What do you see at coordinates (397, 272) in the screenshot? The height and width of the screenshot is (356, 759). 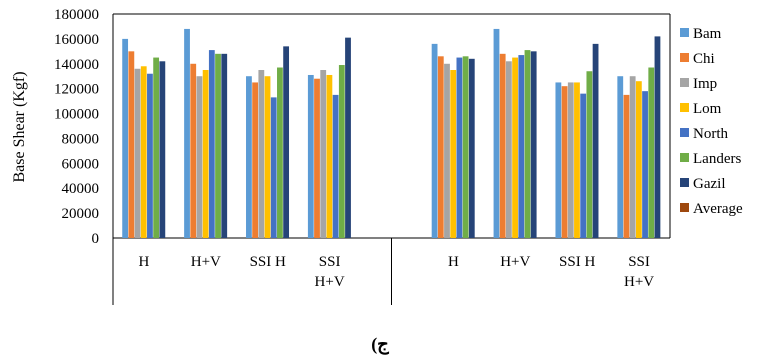 I see `category-labels: H H+V SSI H SSI H+V H H+V SSI H SSI H+V` at bounding box center [397, 272].